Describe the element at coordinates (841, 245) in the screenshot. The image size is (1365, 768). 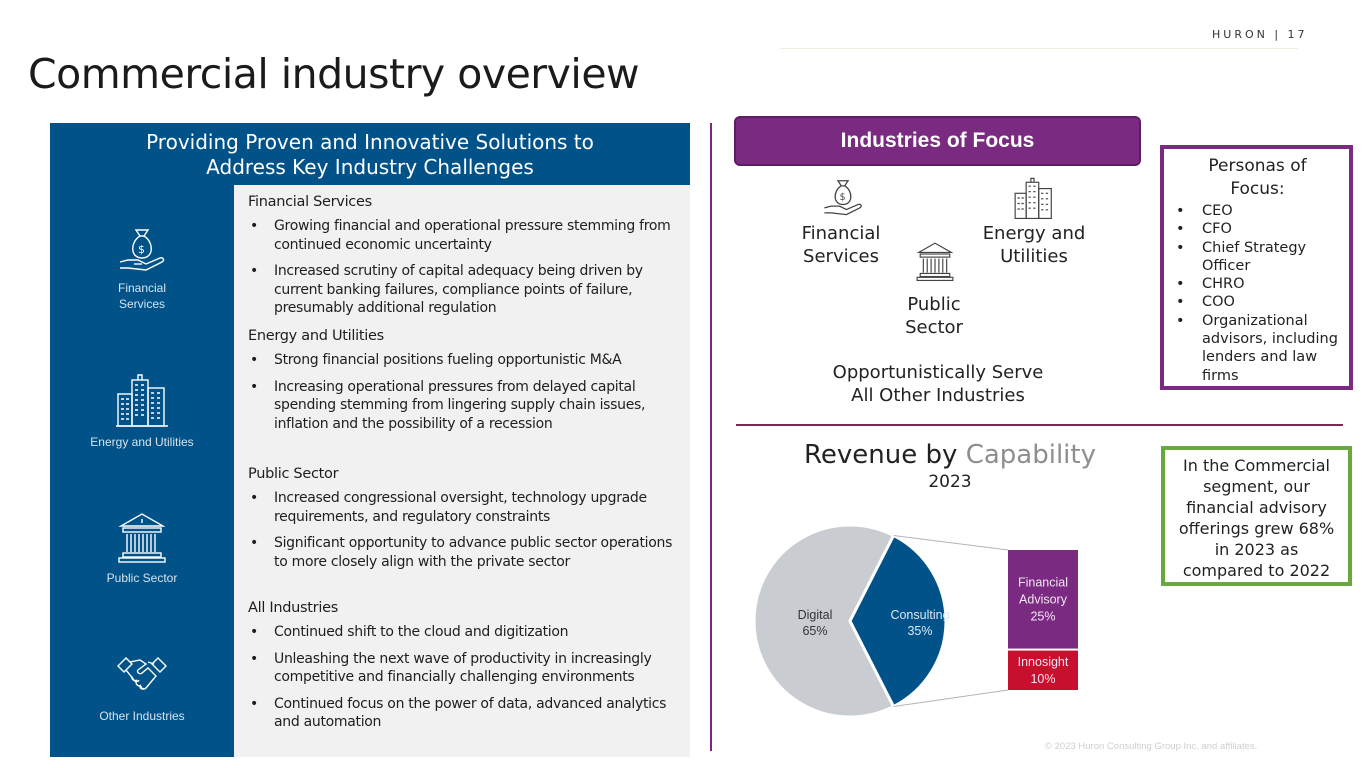
I see `industry-financial-services: Financial Services` at that location.